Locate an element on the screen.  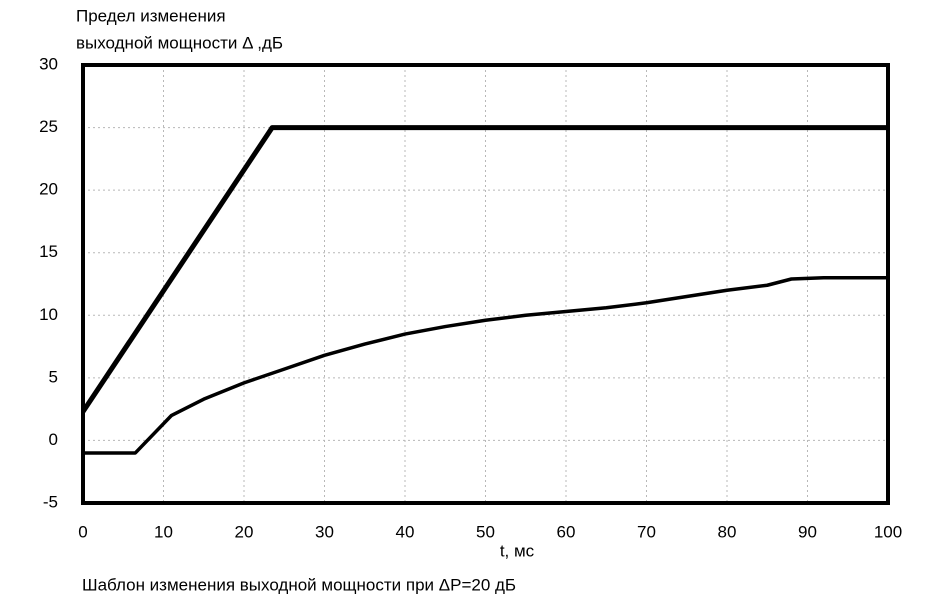
y-tick-label: 20 is located at coordinates (48, 189).